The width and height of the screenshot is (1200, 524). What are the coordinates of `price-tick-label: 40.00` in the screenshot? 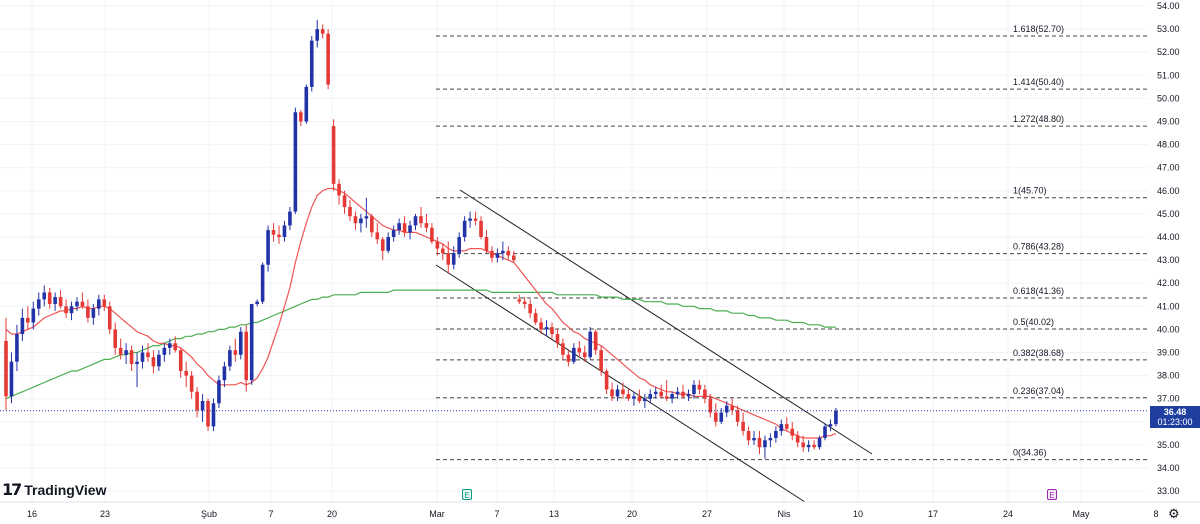 It's located at (1168, 329).